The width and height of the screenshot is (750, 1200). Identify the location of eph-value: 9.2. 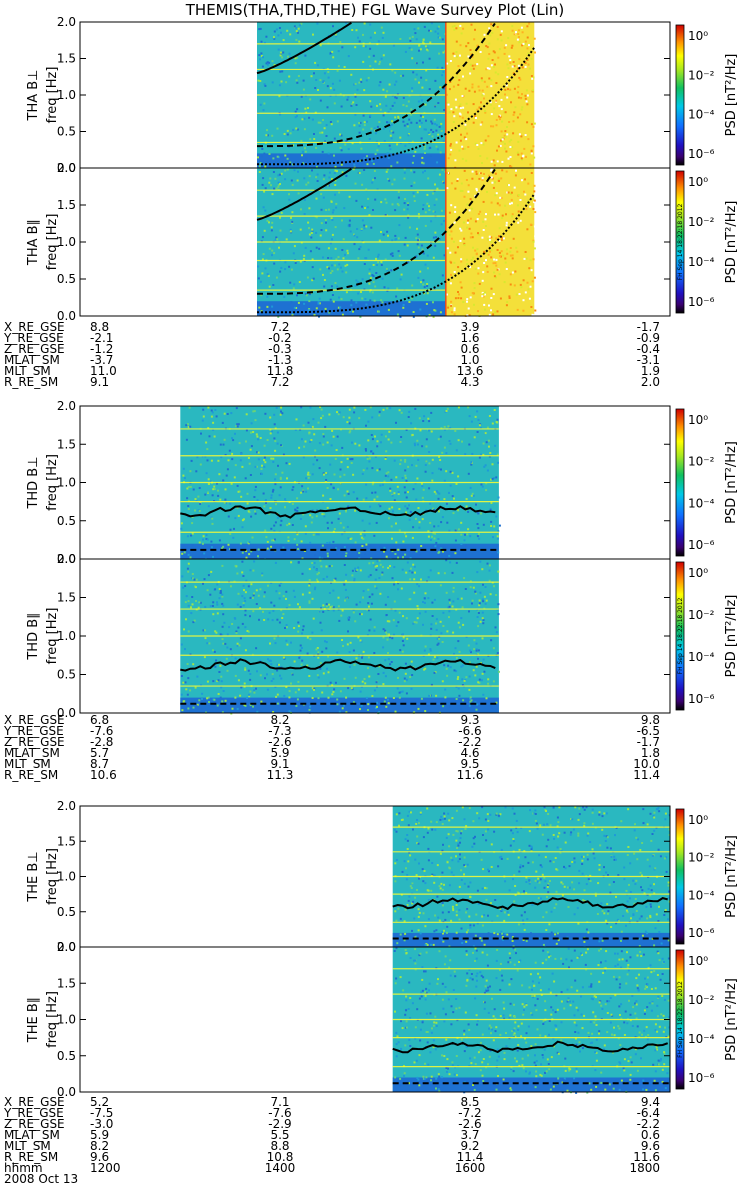
(469, 1146).